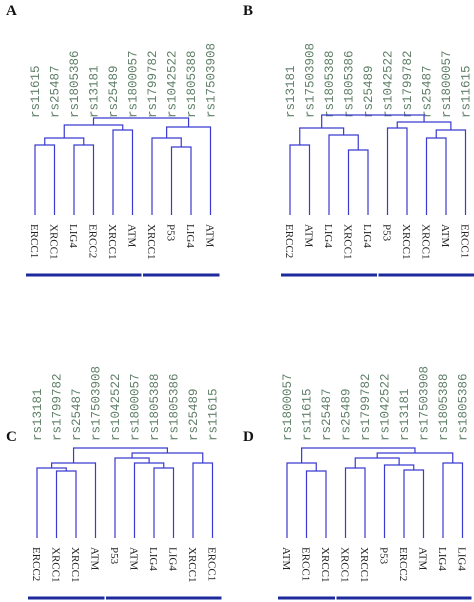 The width and height of the screenshot is (474, 602). Describe the element at coordinates (248, 437) in the screenshot. I see `panel-label: D` at that location.